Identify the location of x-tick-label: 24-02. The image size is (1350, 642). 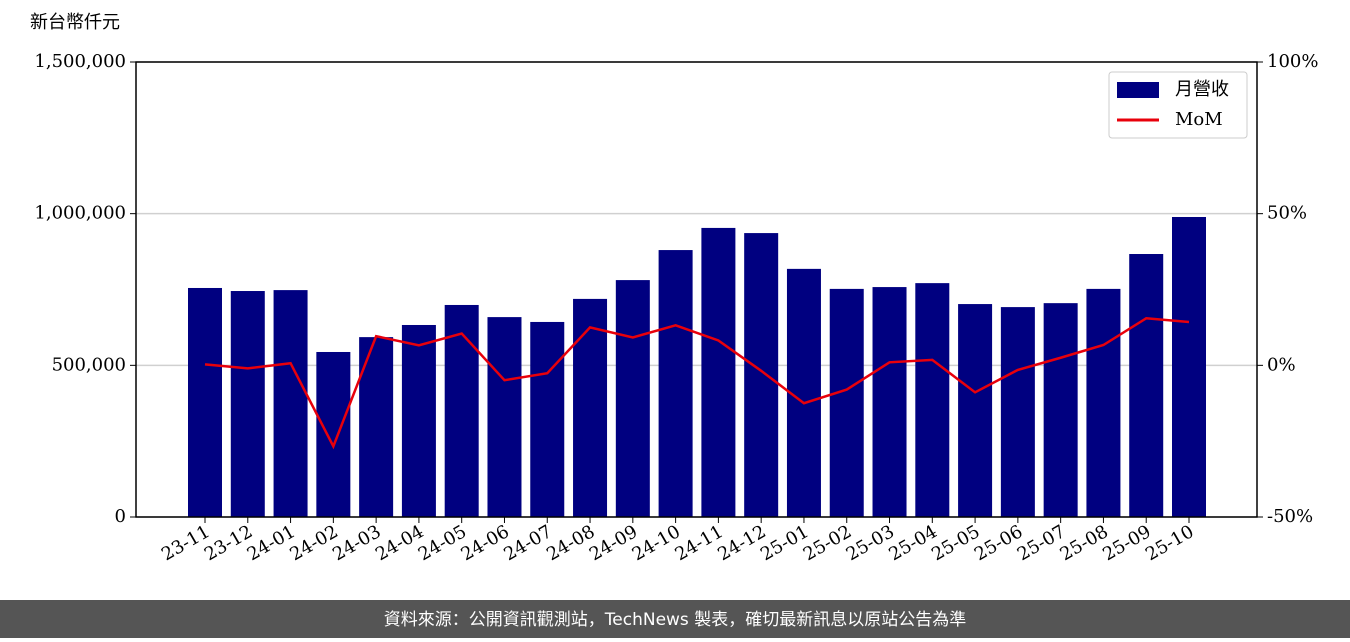
(313, 543).